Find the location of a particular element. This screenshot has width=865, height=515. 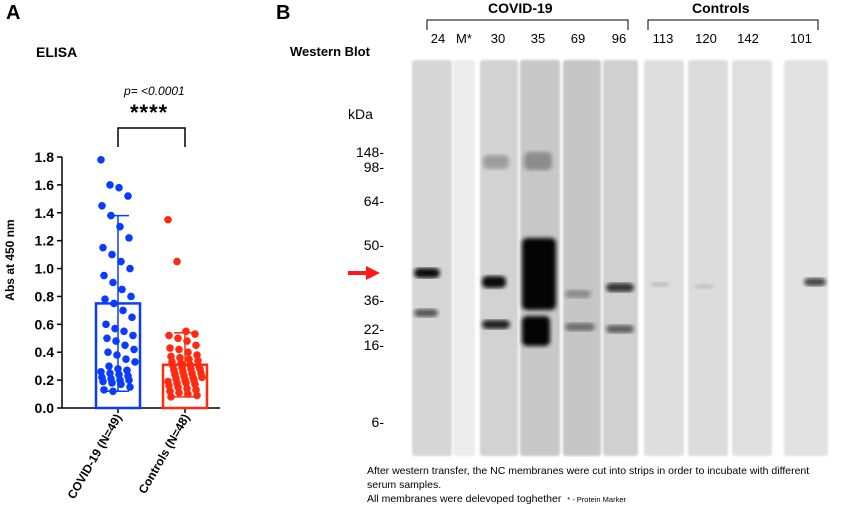

lane-label: 101 is located at coordinates (801, 38).